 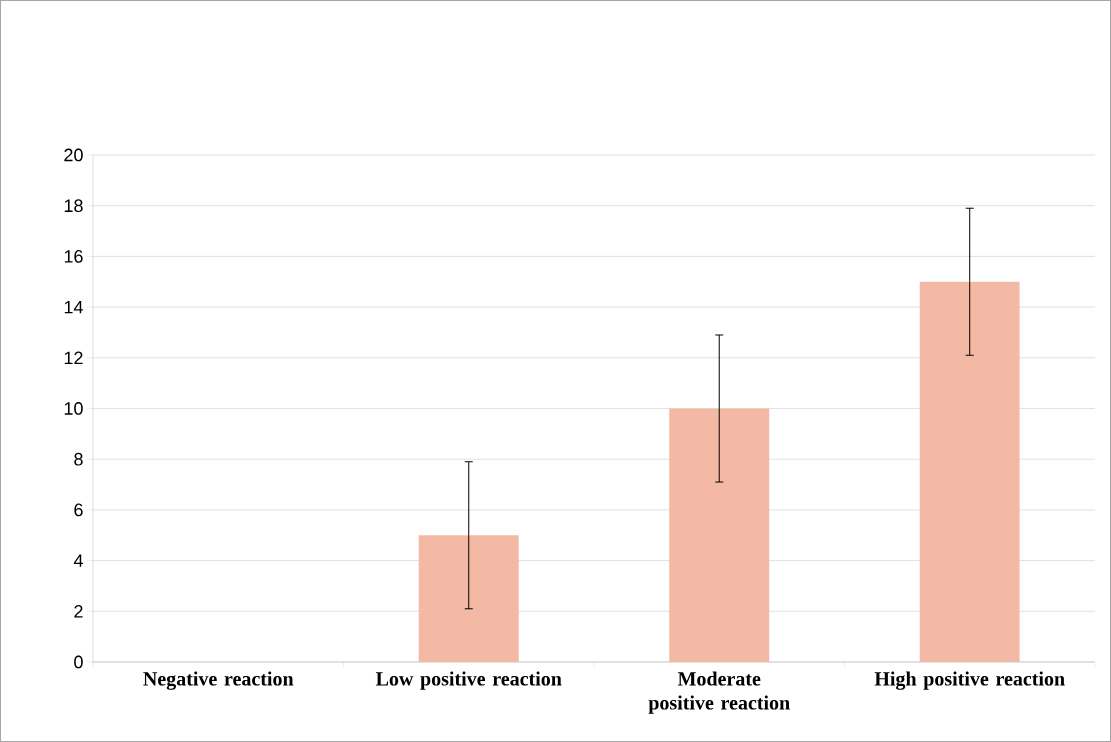 I want to click on y-tick-label: 14, so click(x=73, y=307).